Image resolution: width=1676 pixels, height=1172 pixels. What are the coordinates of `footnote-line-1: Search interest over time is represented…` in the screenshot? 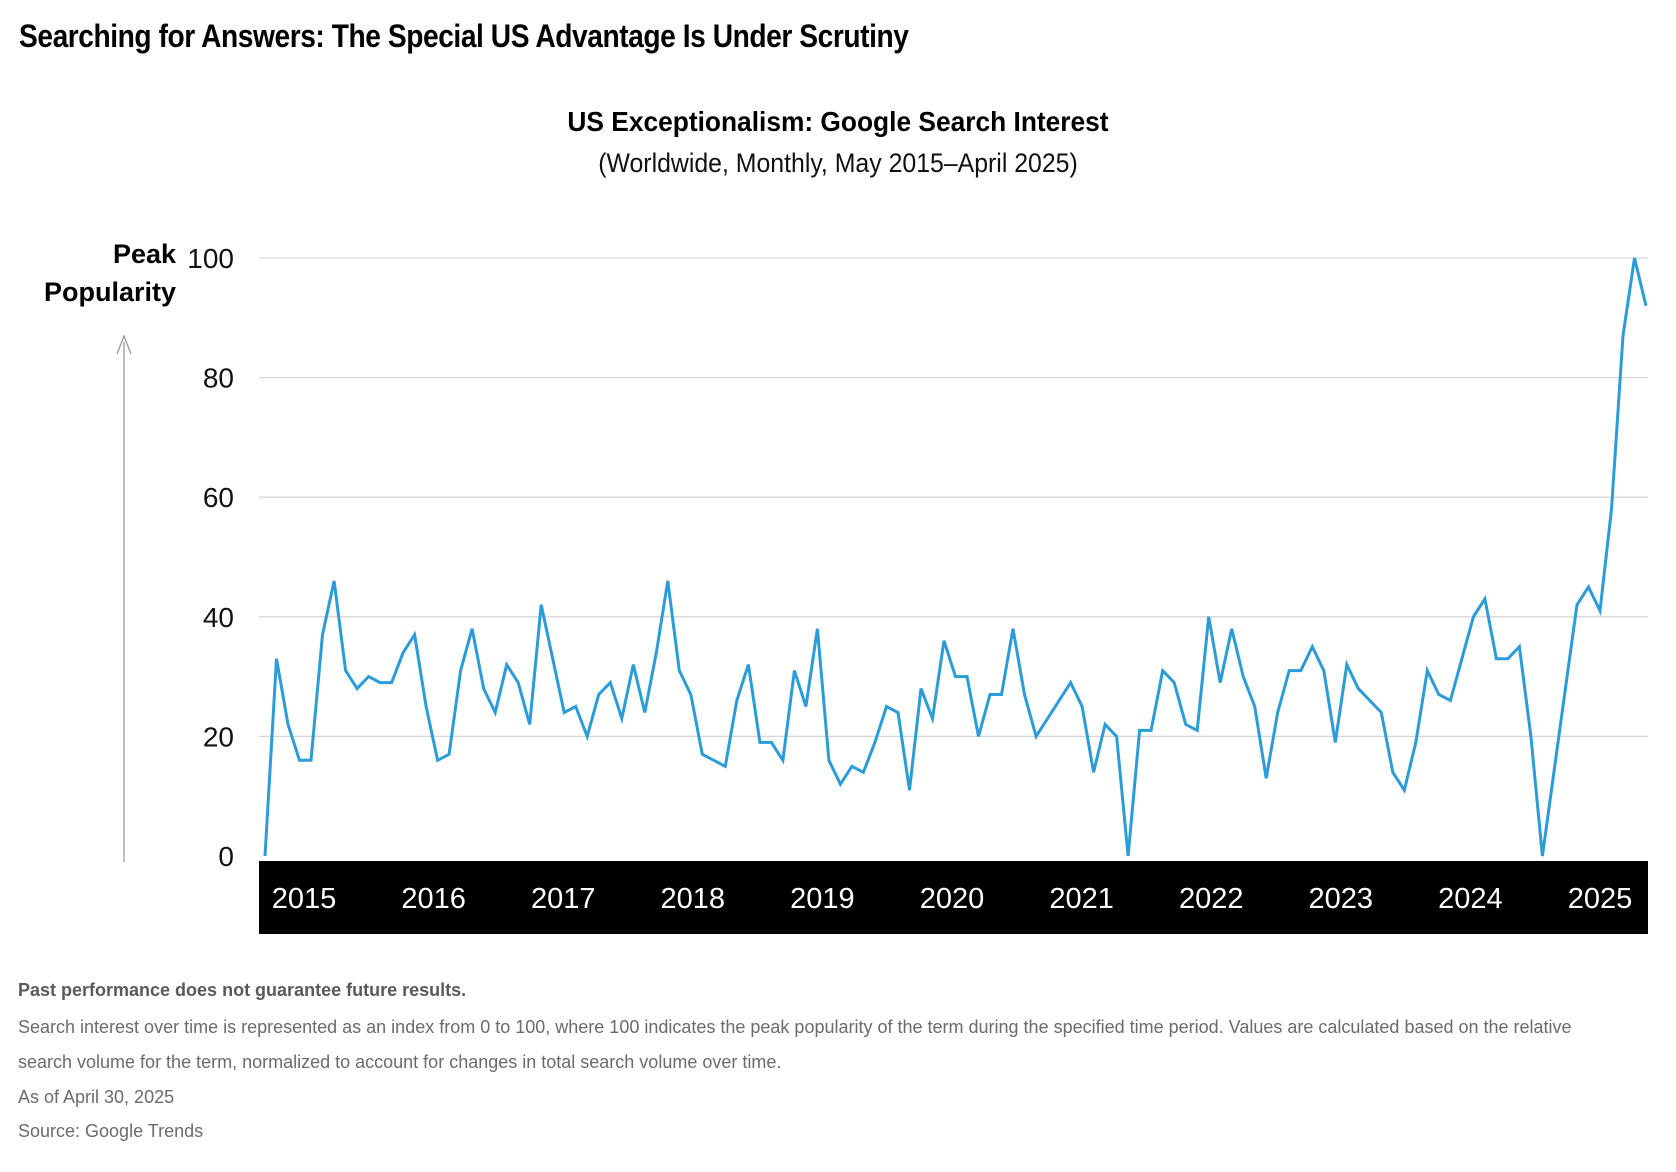 It's located at (795, 1027).